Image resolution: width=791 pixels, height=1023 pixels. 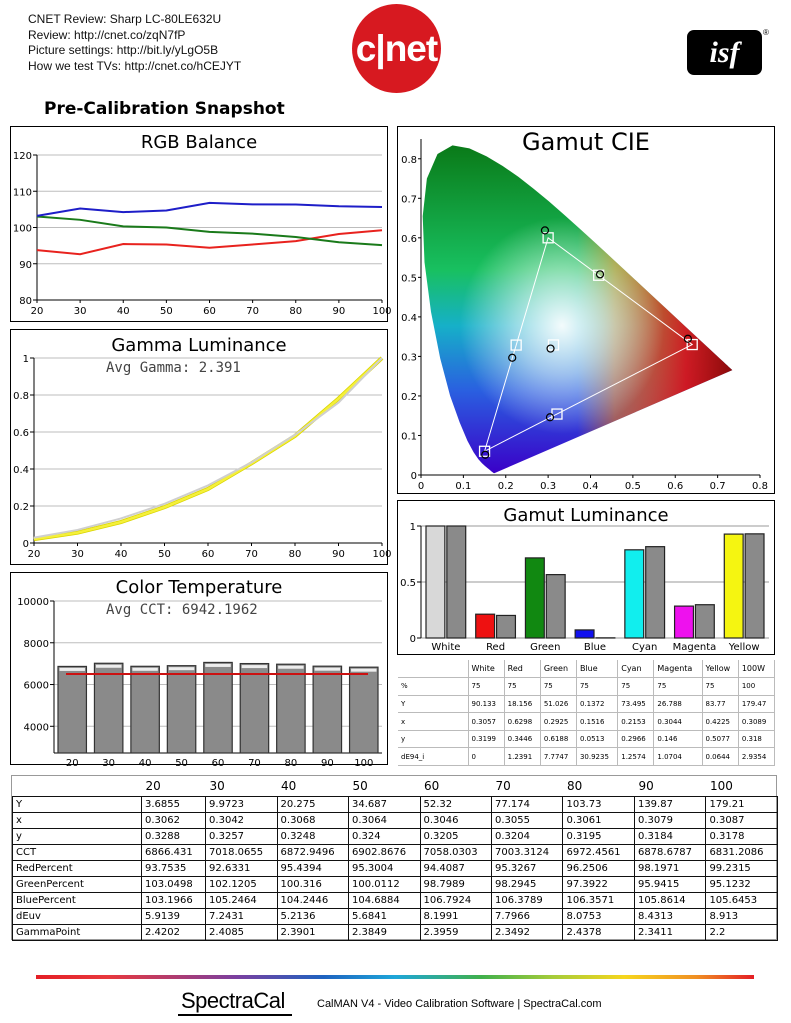 What do you see at coordinates (433, 739) in the screenshot?
I see `gamut-table-cell: y` at bounding box center [433, 739].